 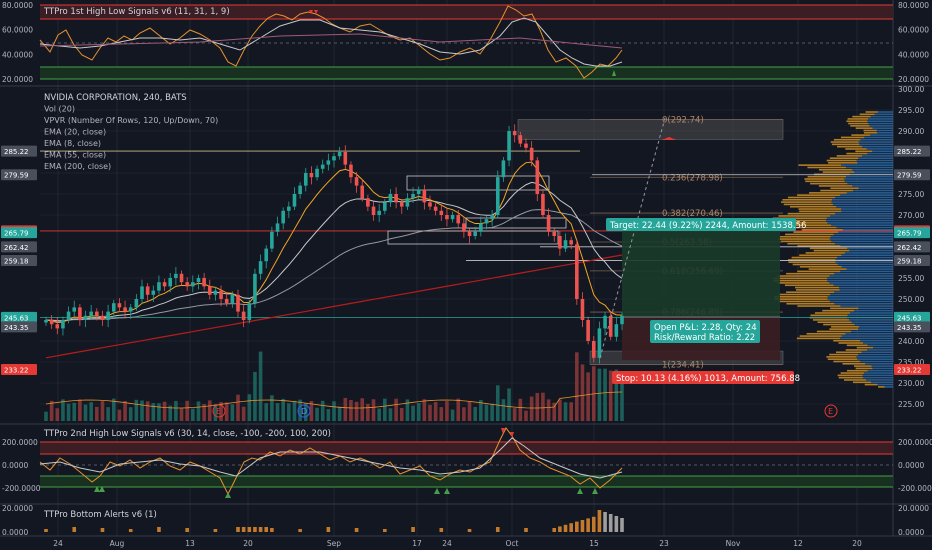 I want to click on position-target-zone, so click(x=701, y=269).